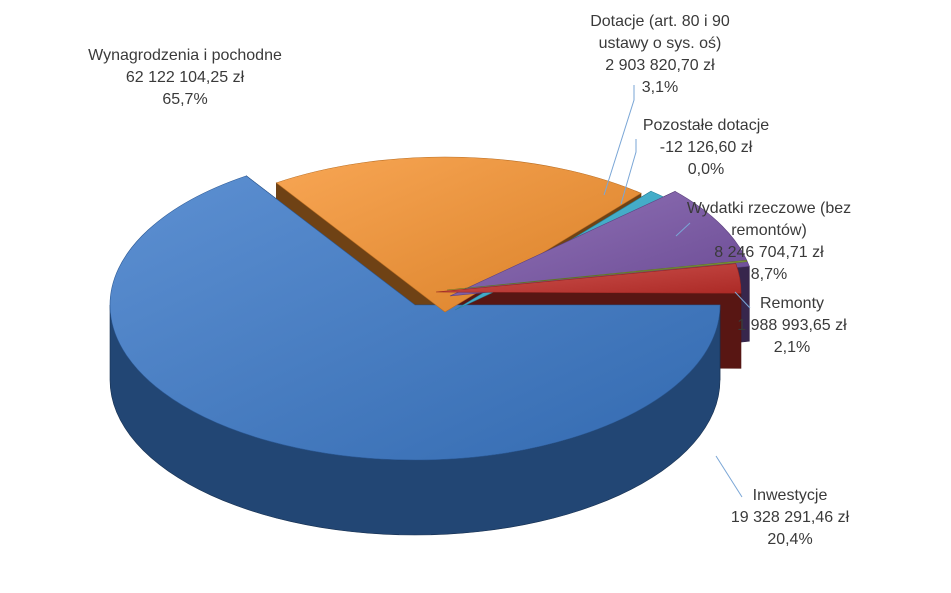 The image size is (951, 593). Describe the element at coordinates (660, 21) in the screenshot. I see `data-label-6-label-1: Dotacje (art. 80 i 90` at that location.